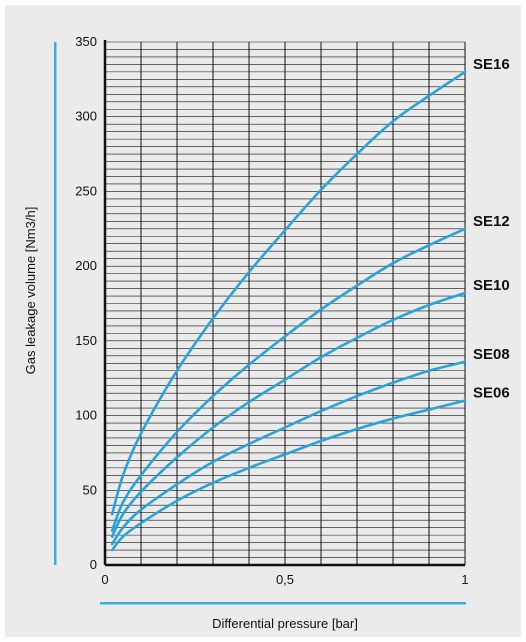 The height and width of the screenshot is (642, 526). Describe the element at coordinates (491, 221) in the screenshot. I see `series-label-se12: SE12` at that location.